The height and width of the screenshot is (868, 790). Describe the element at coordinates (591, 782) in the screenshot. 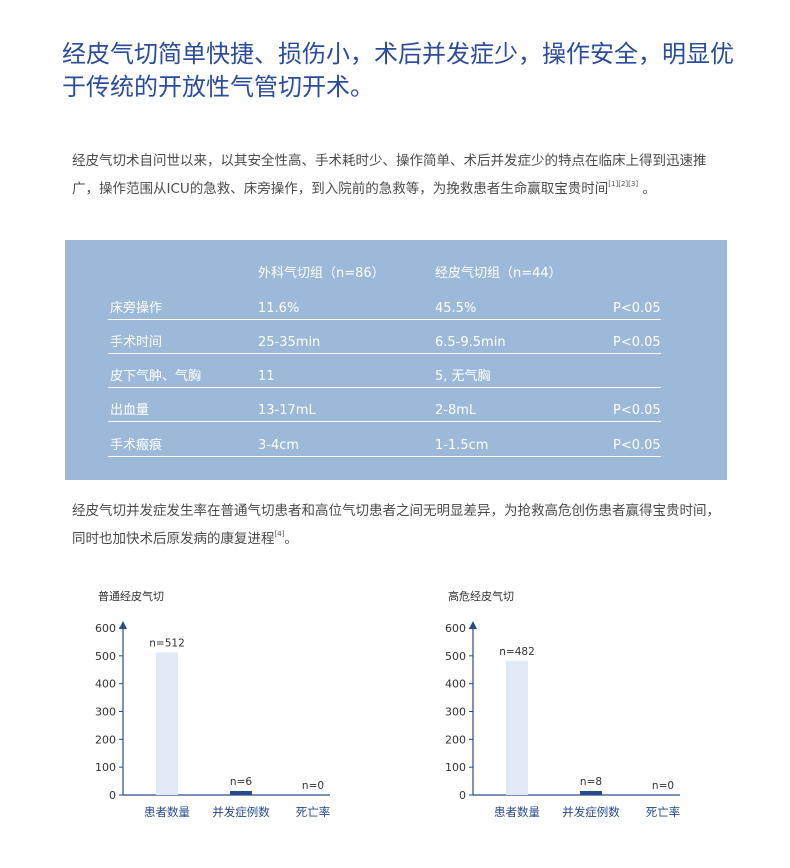

I see `bar-data-label: n=8` at that location.